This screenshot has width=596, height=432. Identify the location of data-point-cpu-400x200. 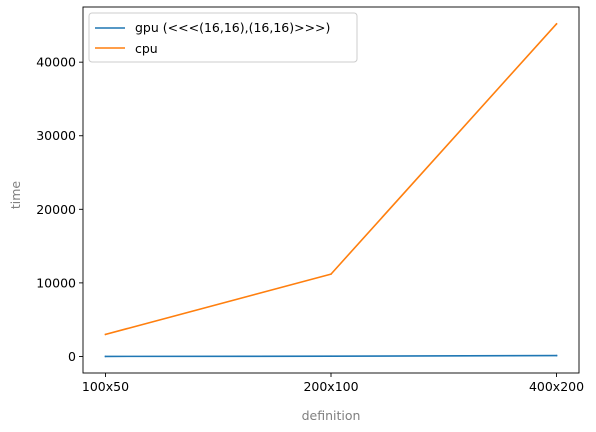
(556, 24).